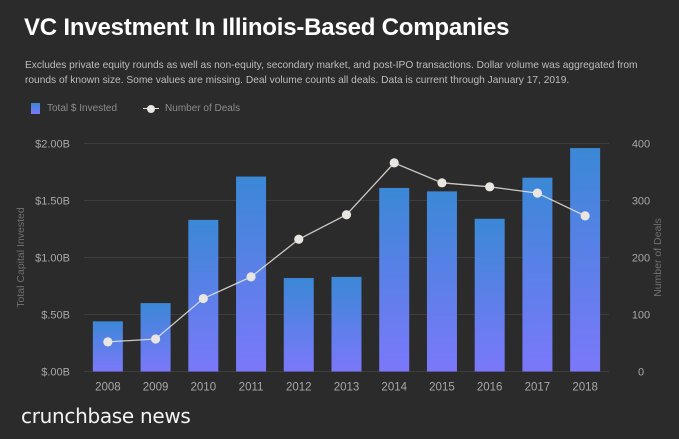 Image resolution: width=679 pixels, height=439 pixels. I want to click on bar-swatch-icon, so click(35, 108).